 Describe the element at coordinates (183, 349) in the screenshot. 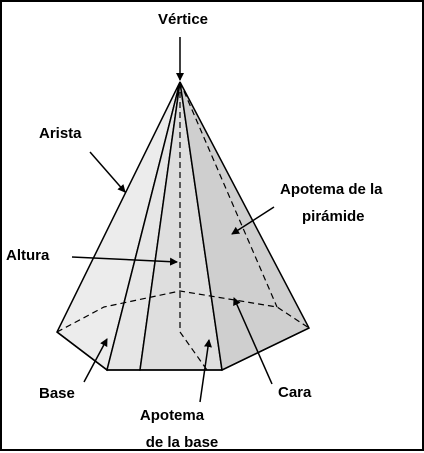

I see `base-outline` at that location.